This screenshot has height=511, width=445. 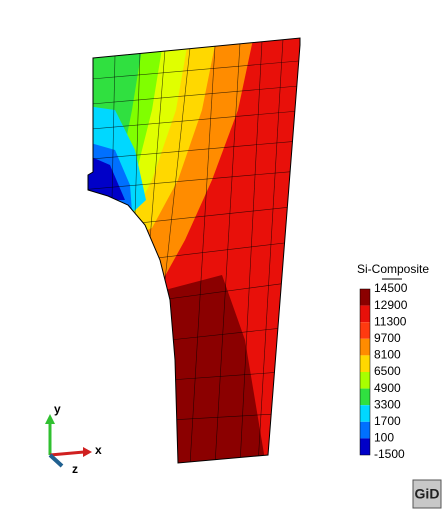 I want to click on y-label: y, so click(x=57, y=409).